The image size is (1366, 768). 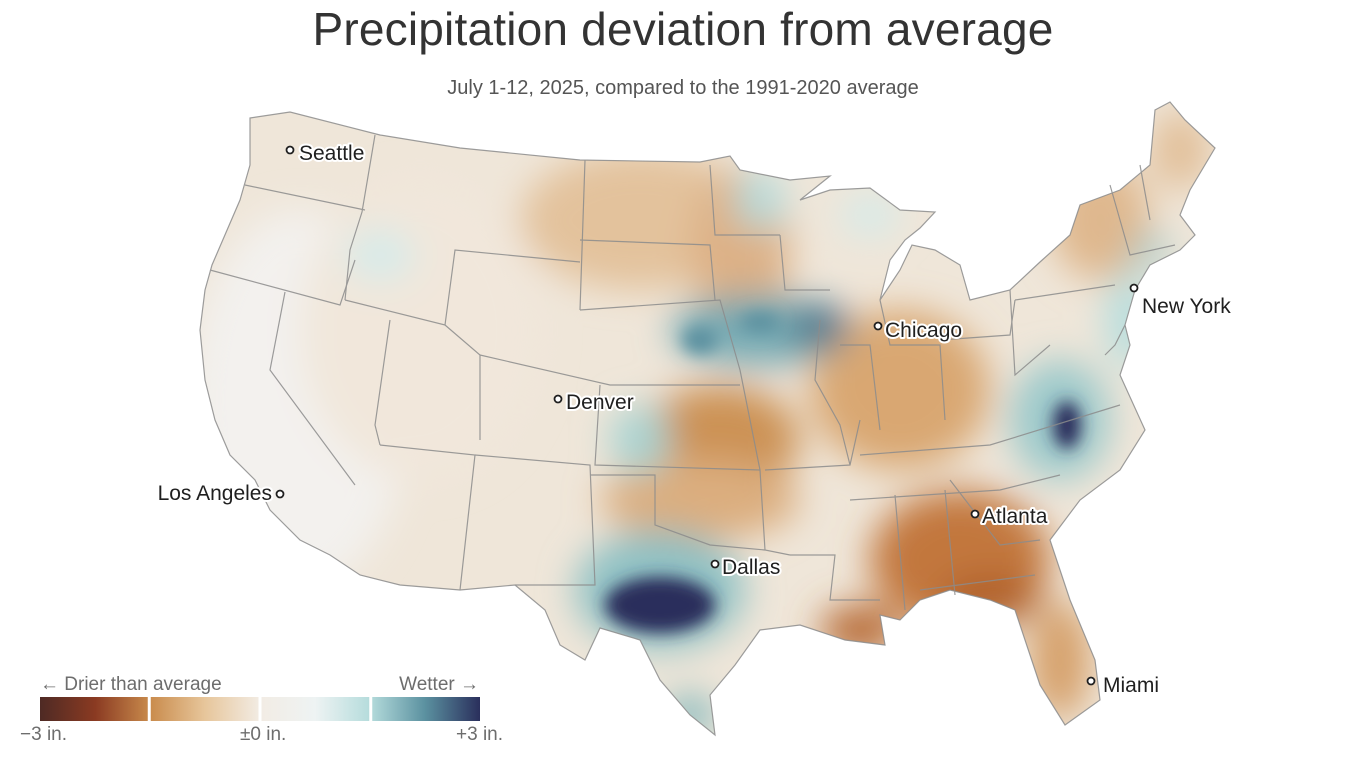 I want to click on city-label: Denver, so click(x=600, y=402).